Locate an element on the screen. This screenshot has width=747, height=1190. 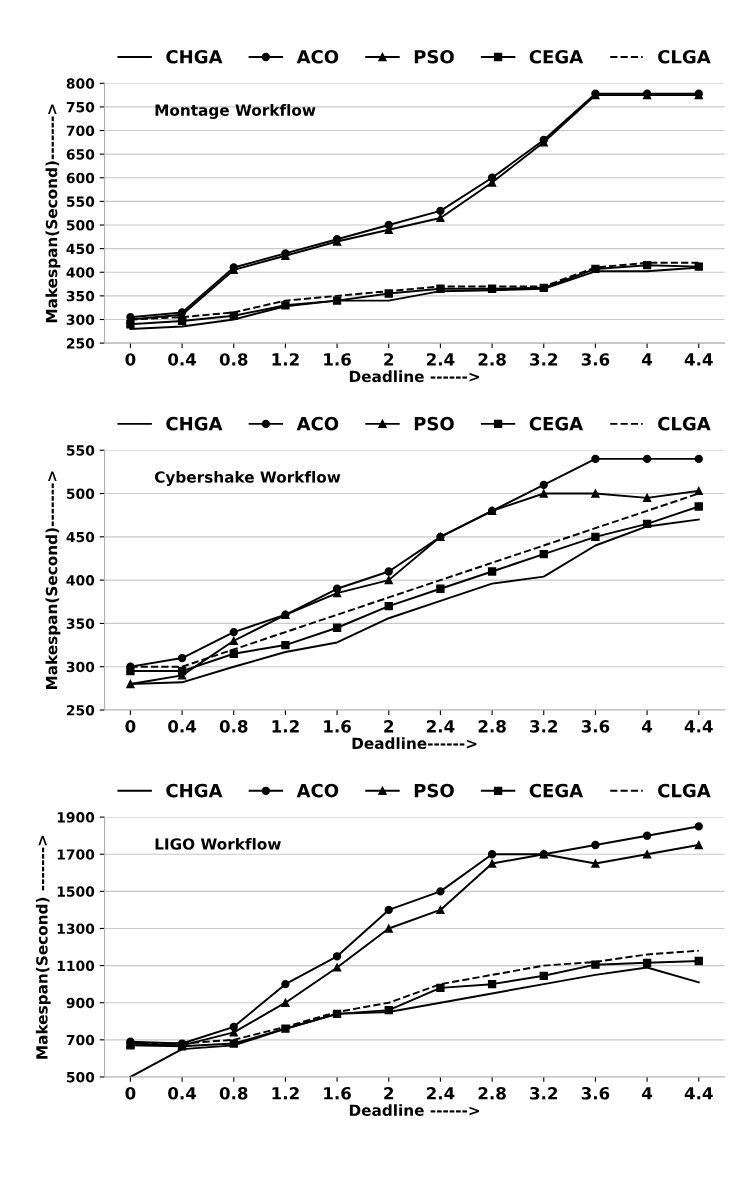
annotation: Montage Workflow is located at coordinates (235, 111).